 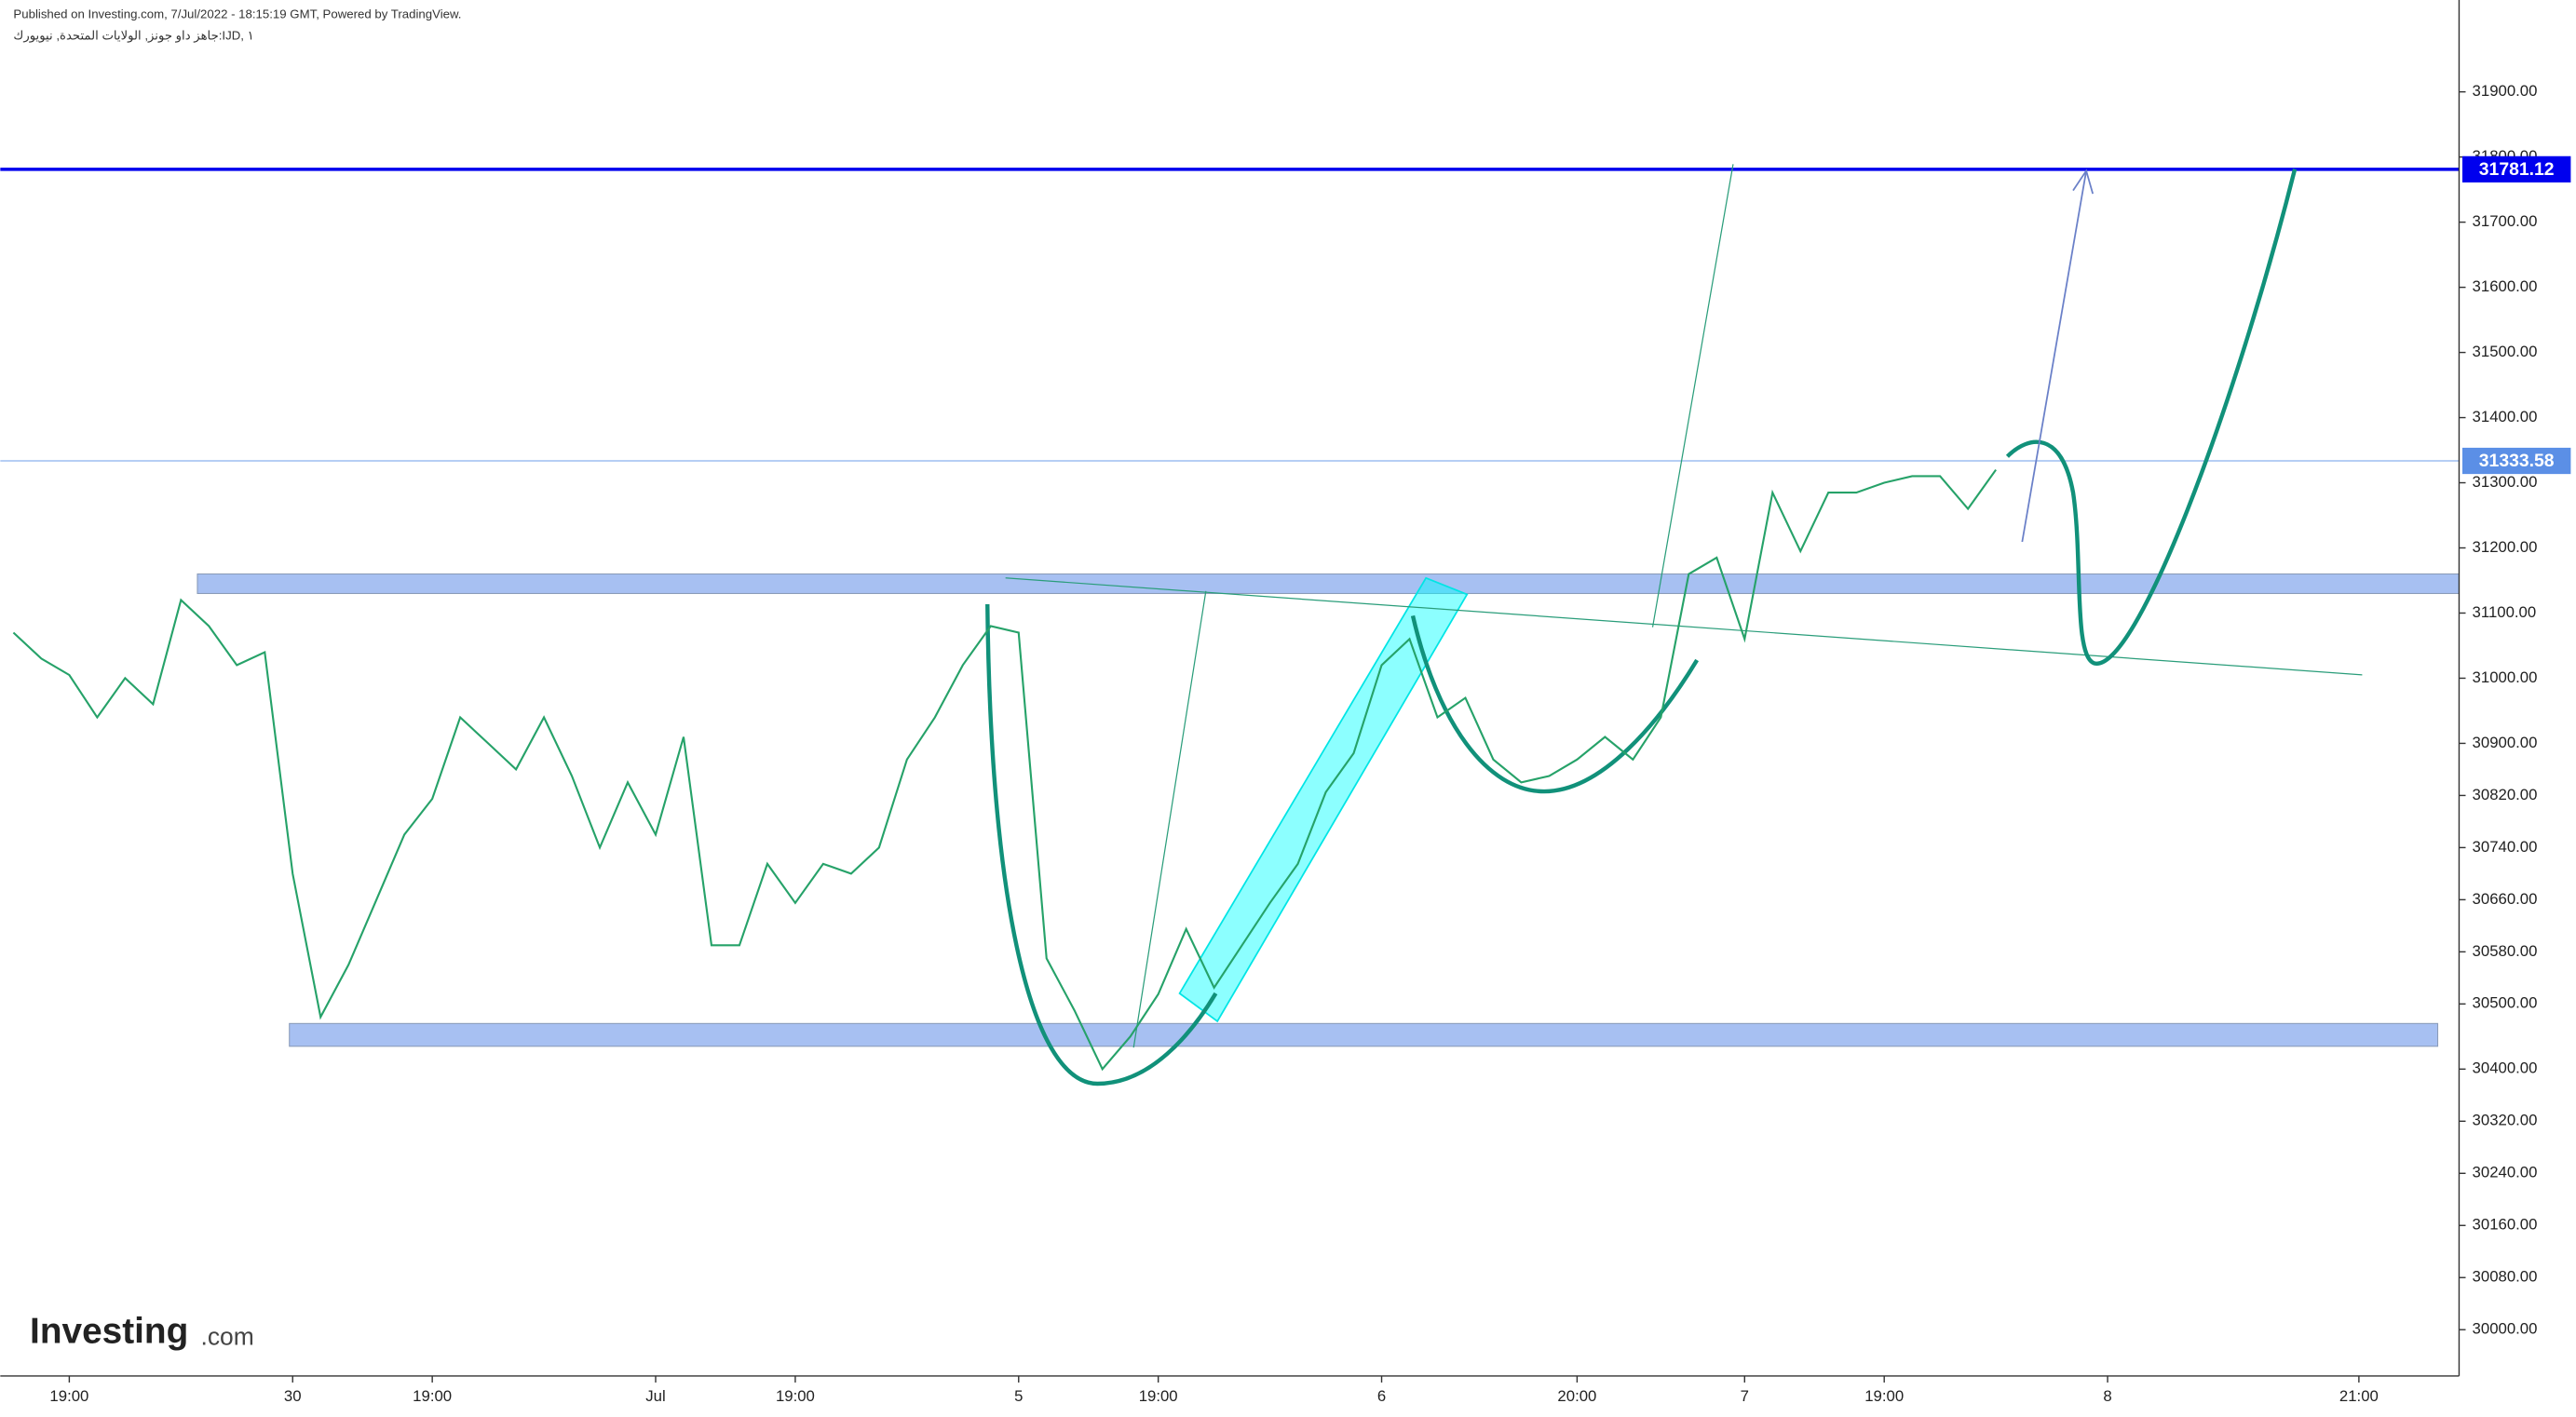 What do you see at coordinates (2107, 1396) in the screenshot?
I see `x-tick-label: 8` at bounding box center [2107, 1396].